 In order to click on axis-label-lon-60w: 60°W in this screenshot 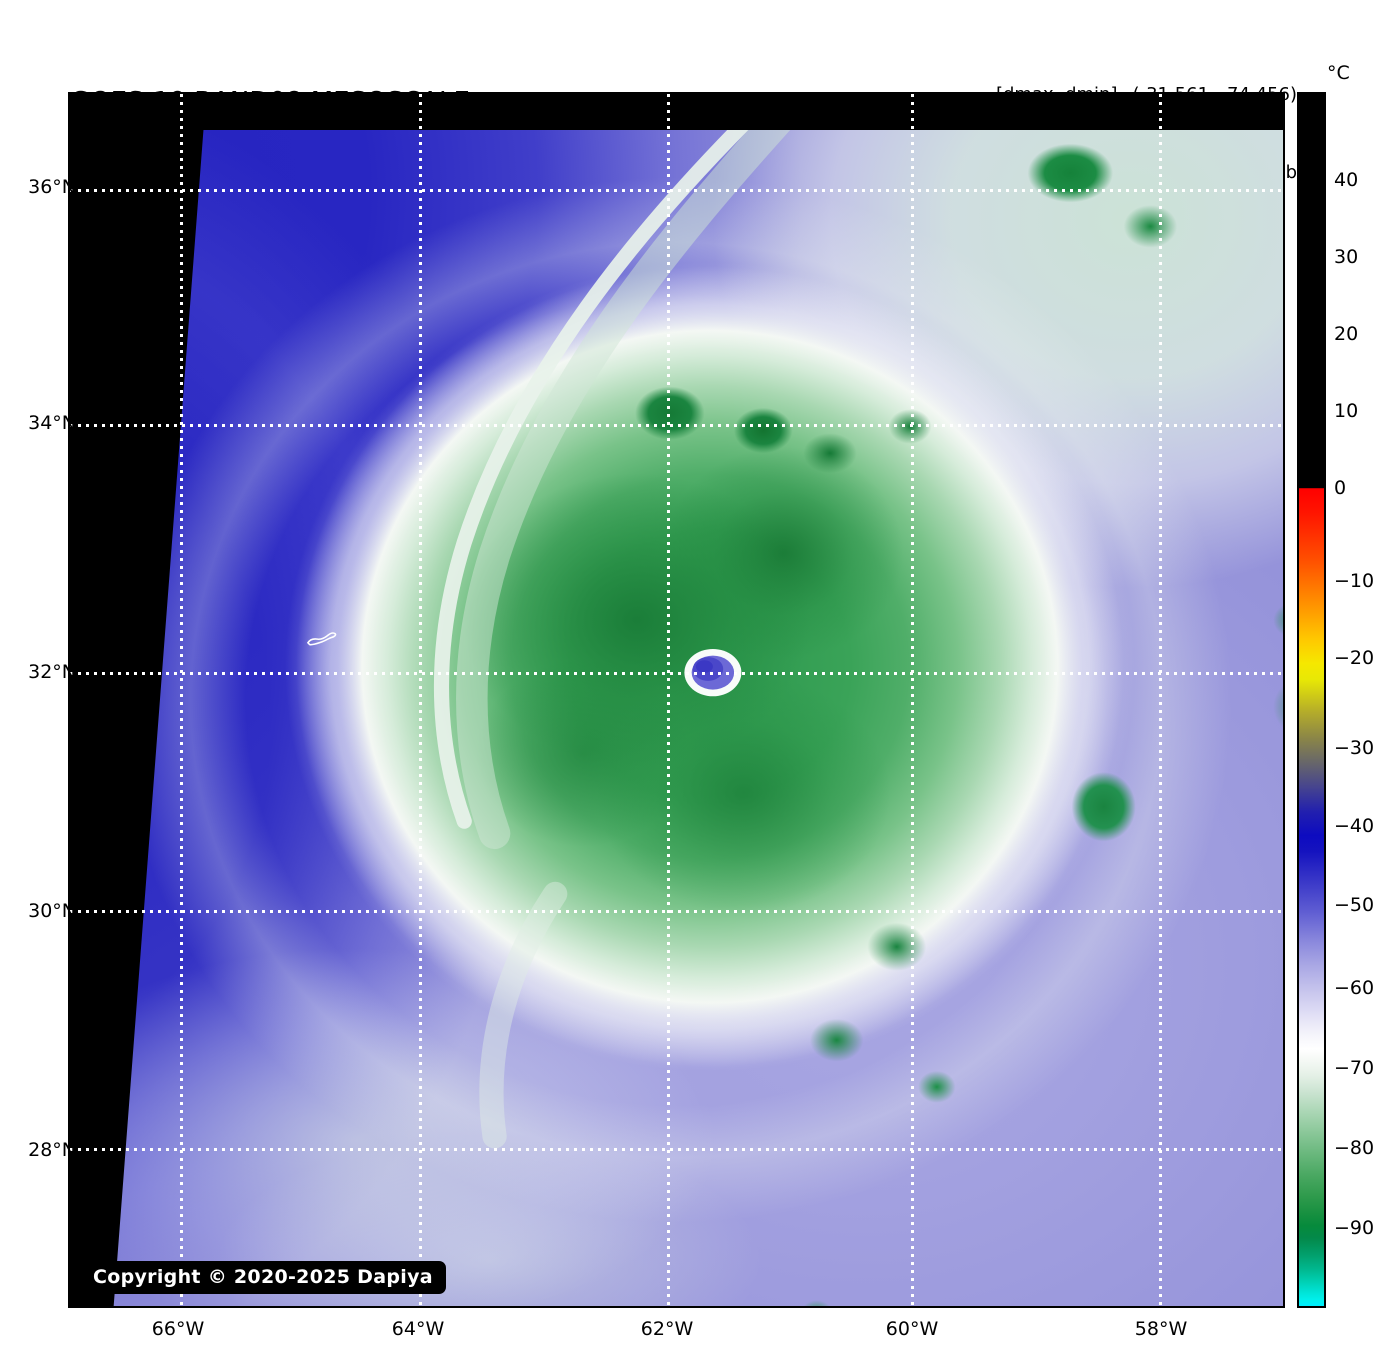, I will do `click(912, 1329)`.